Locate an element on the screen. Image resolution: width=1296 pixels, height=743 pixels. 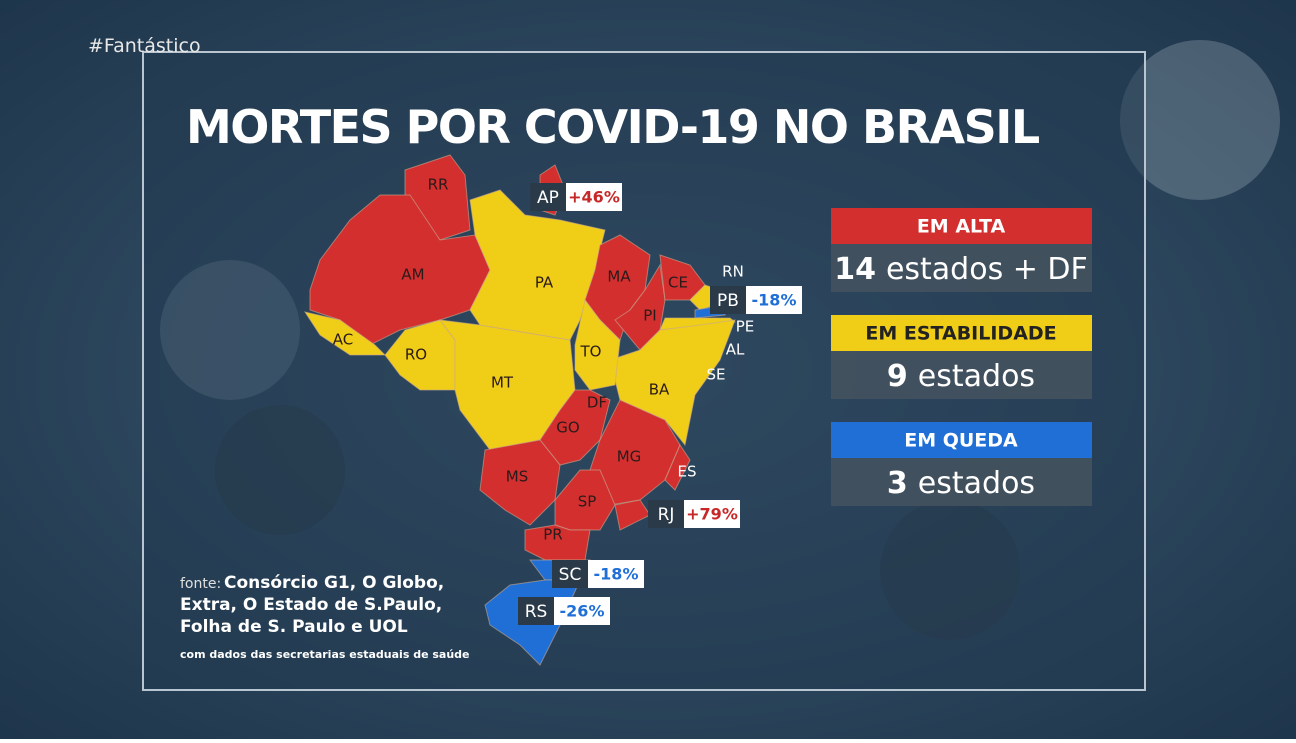
state-label: MG is located at coordinates (629, 457).